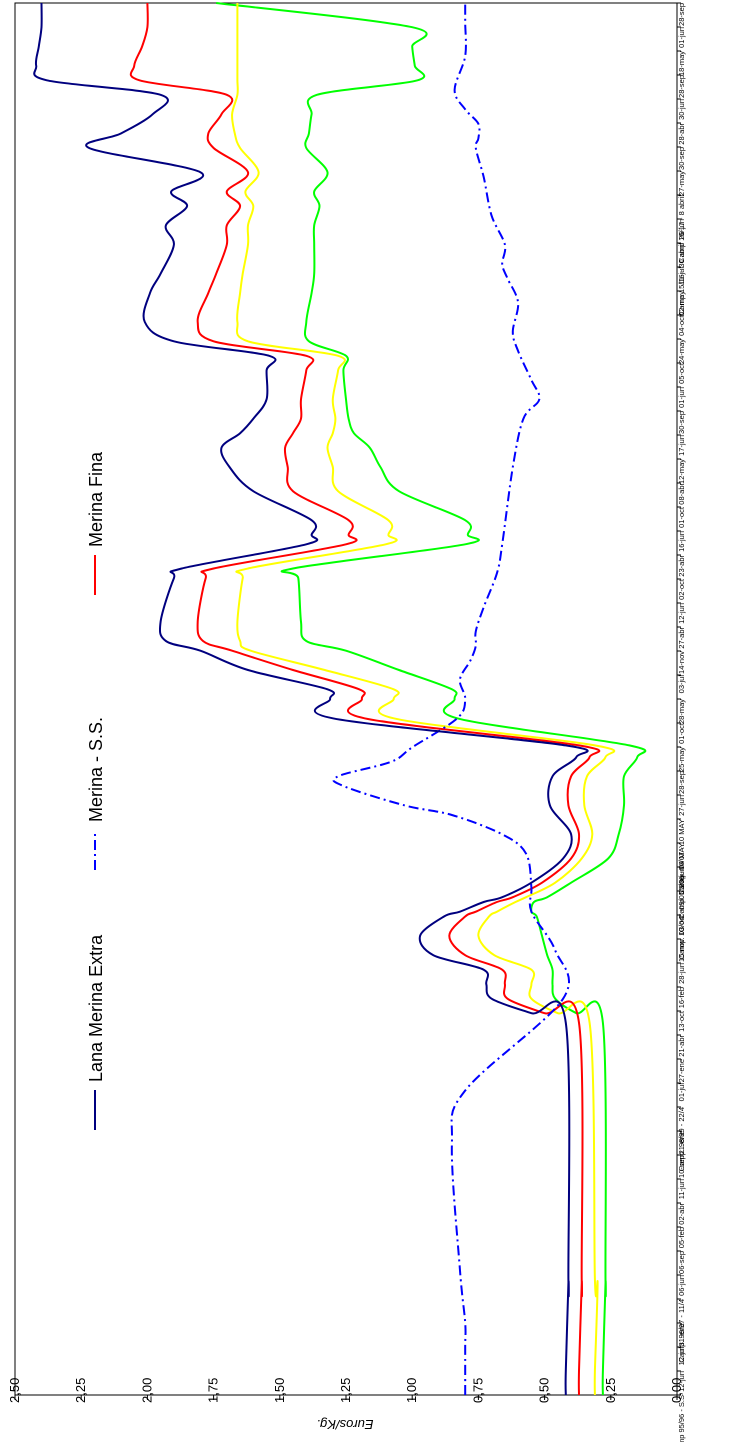 The height and width of the screenshot is (1442, 732). I want to click on x-tick-label: 16-jun, so click(681, 541).